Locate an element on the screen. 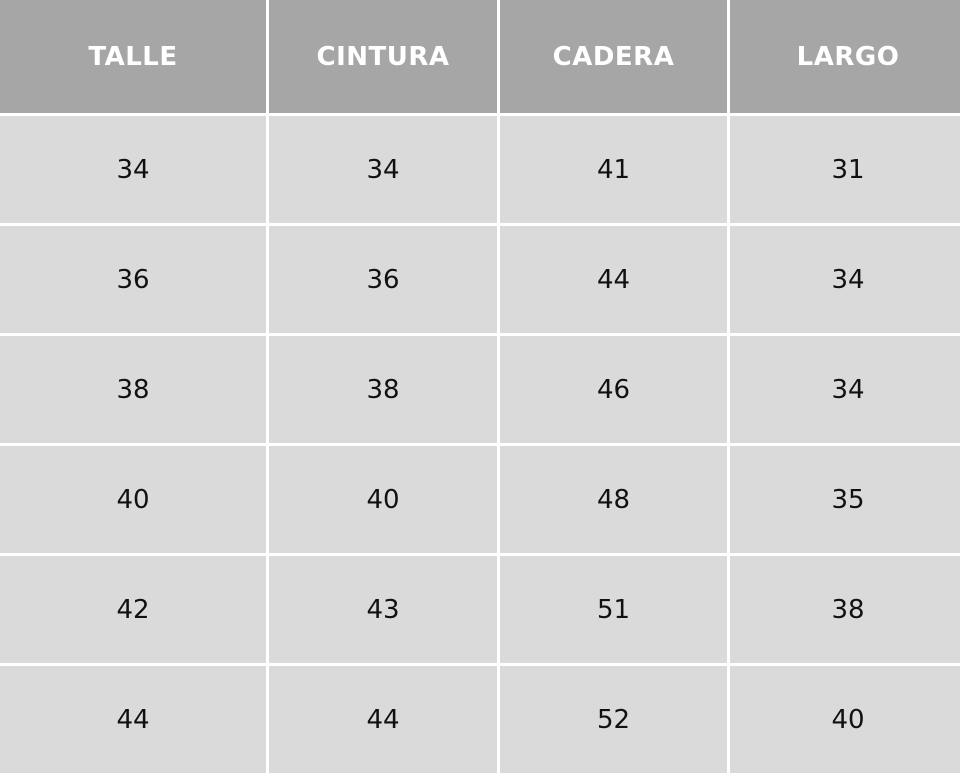  table-row: 36 36 44 34 is located at coordinates (480, 279).